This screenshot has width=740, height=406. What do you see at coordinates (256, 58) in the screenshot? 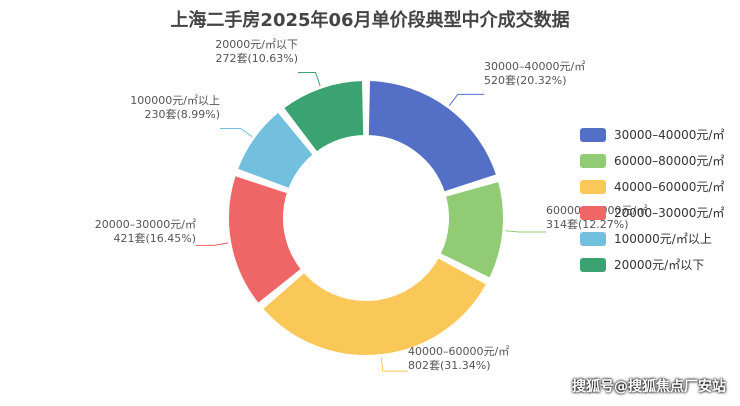
I see `slice-label-count: 272套(10.63%)` at bounding box center [256, 58].